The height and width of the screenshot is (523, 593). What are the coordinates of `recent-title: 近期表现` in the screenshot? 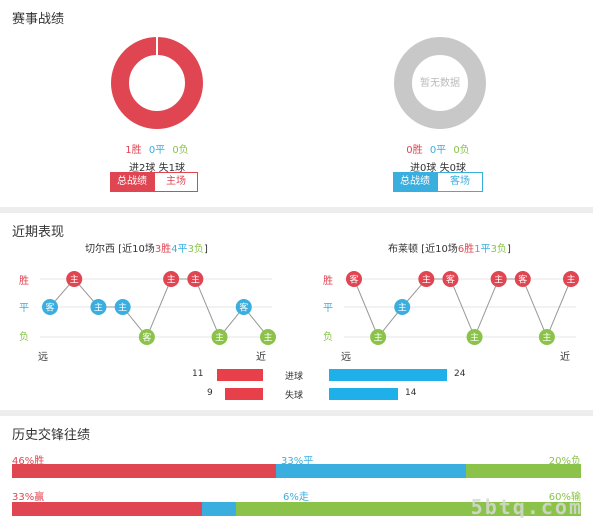 It's located at (38, 232).